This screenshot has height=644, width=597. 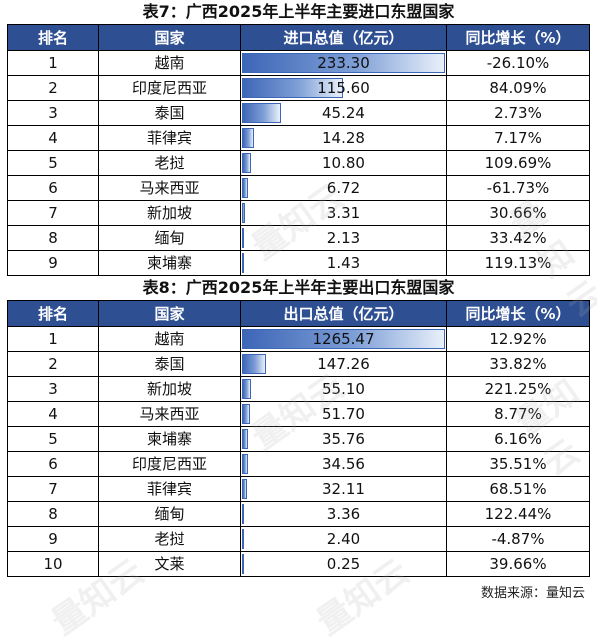 I want to click on table-row: 3 泰国 45.24 2.73%, so click(x=298, y=113).